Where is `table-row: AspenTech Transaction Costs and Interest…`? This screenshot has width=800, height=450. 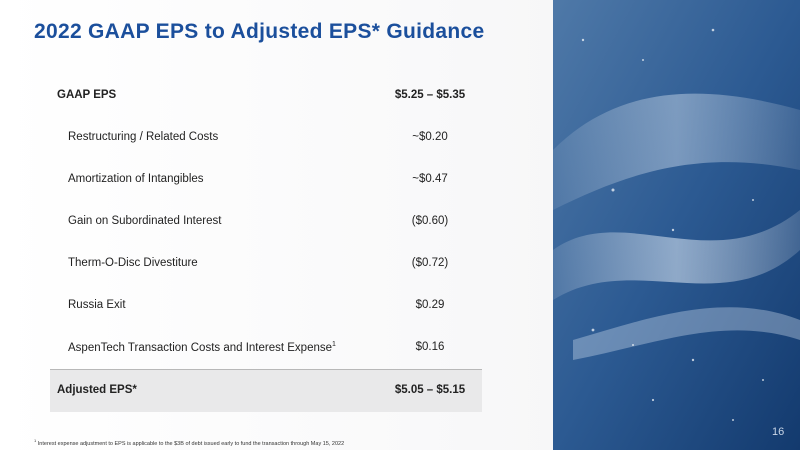 table-row: AspenTech Transaction Costs and Interest… is located at coordinates (266, 348).